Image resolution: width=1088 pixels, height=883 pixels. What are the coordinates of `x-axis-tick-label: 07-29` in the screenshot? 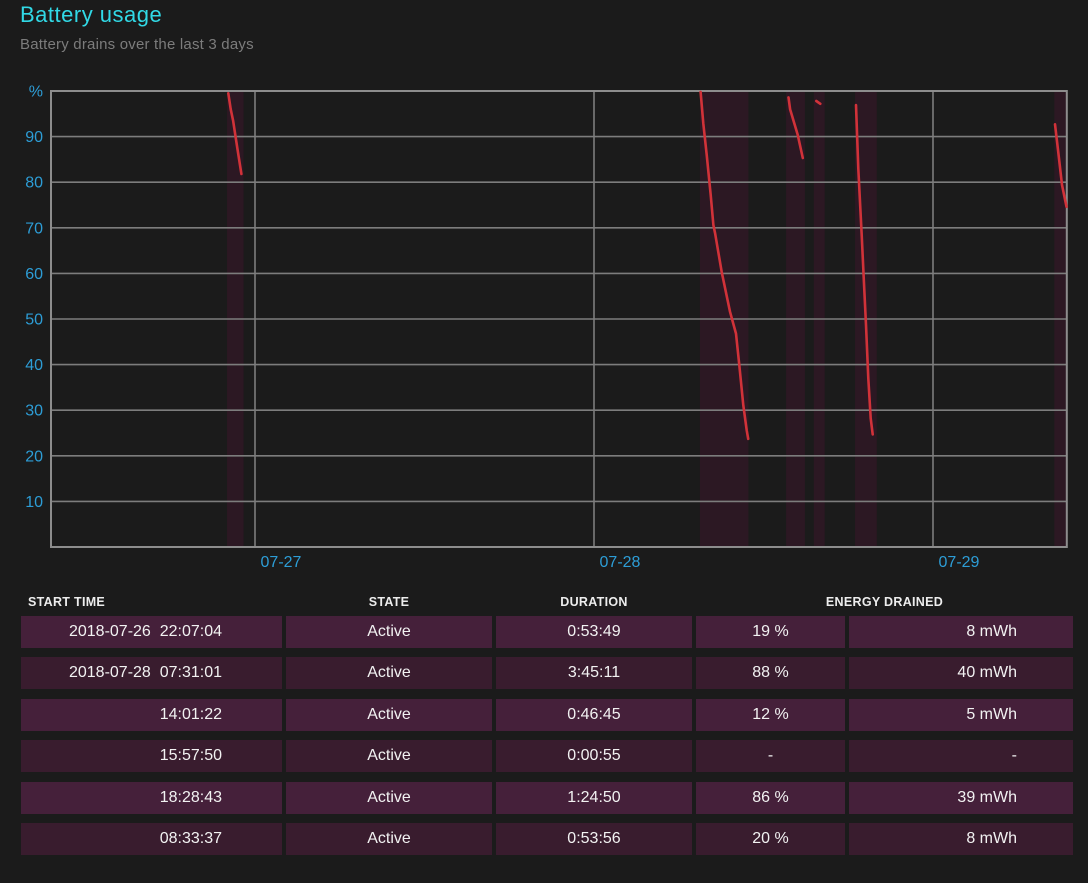 It's located at (959, 562).